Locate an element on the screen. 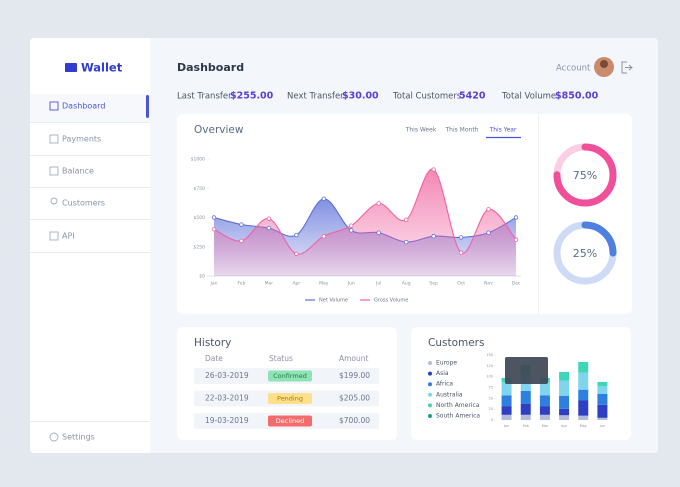 This screenshot has height=487, width=680. stat-value: $255.00 is located at coordinates (252, 96).